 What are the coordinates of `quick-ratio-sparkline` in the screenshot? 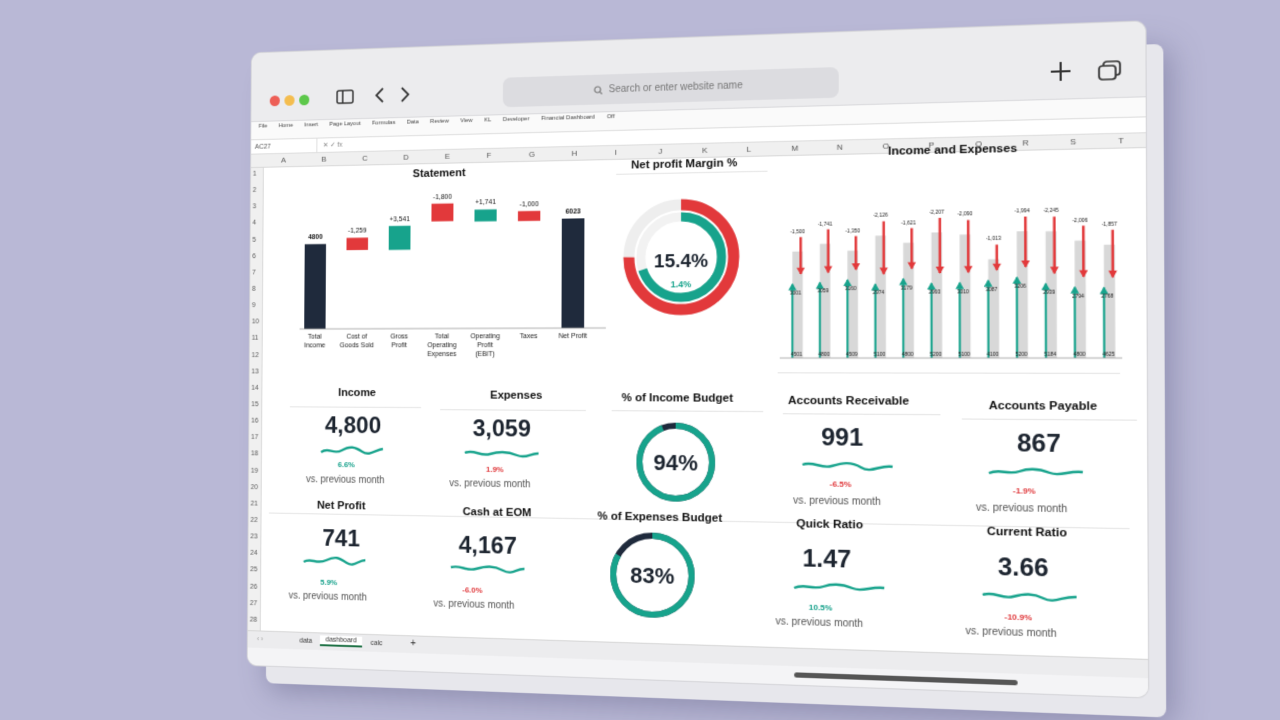 It's located at (839, 588).